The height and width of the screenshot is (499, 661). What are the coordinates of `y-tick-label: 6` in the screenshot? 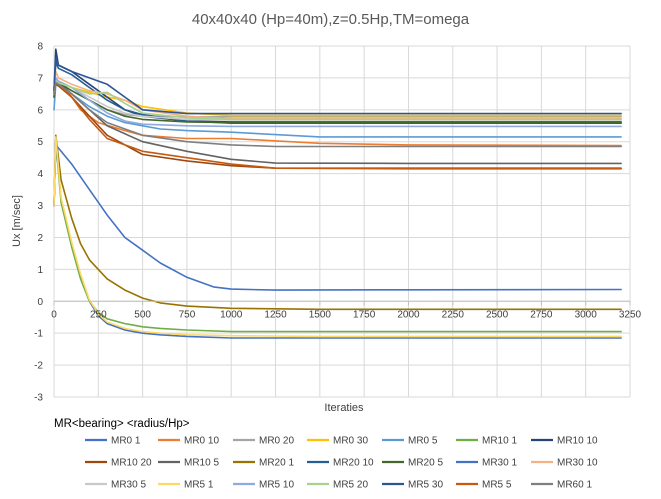 It's located at (40, 110).